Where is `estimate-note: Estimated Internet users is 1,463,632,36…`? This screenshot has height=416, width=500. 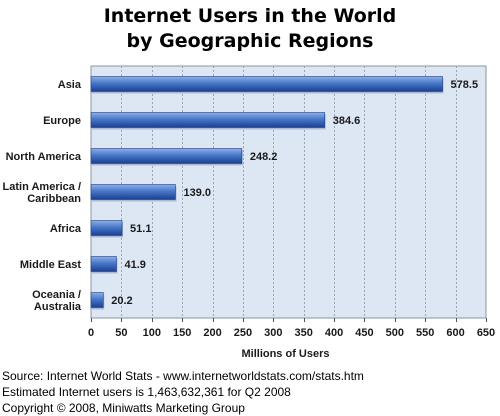
estimate-note: Estimated Internet users is 1,463,632,36… is located at coordinates (146, 392).